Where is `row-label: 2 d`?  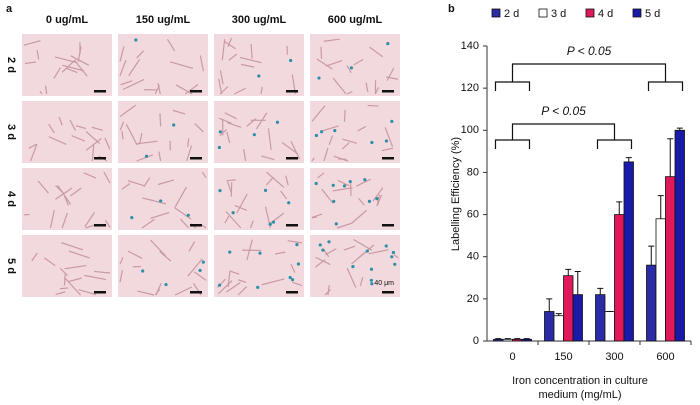 row-label: 2 d is located at coordinates (11, 65).